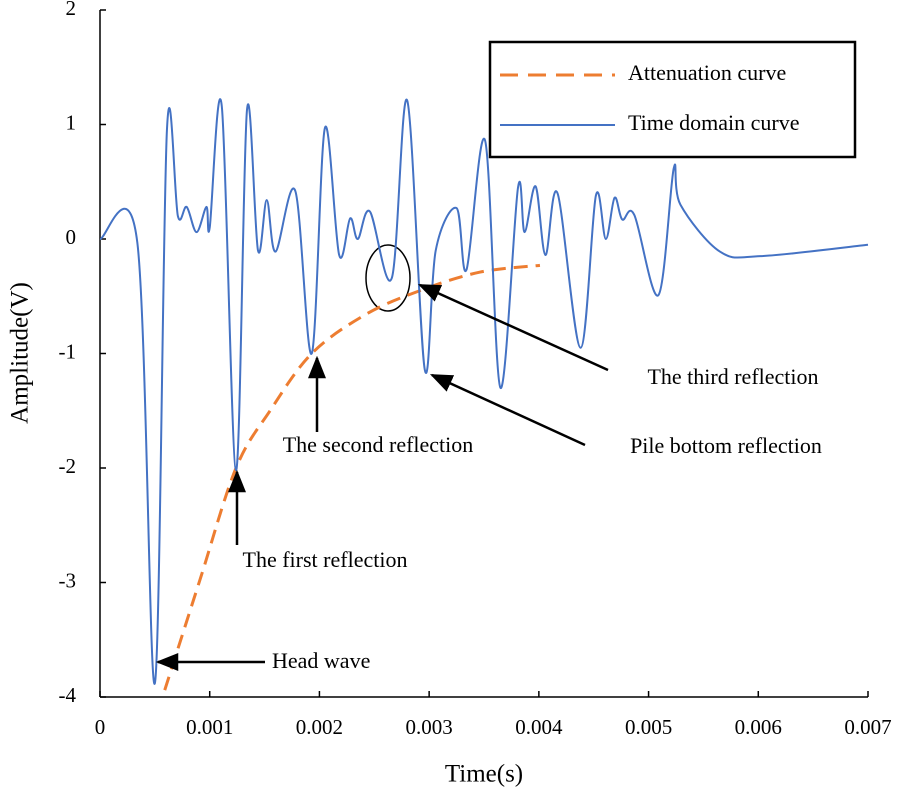 Image resolution: width=905 pixels, height=798 pixels. What do you see at coordinates (68, 466) in the screenshot?
I see `y-tick-label: -2` at bounding box center [68, 466].